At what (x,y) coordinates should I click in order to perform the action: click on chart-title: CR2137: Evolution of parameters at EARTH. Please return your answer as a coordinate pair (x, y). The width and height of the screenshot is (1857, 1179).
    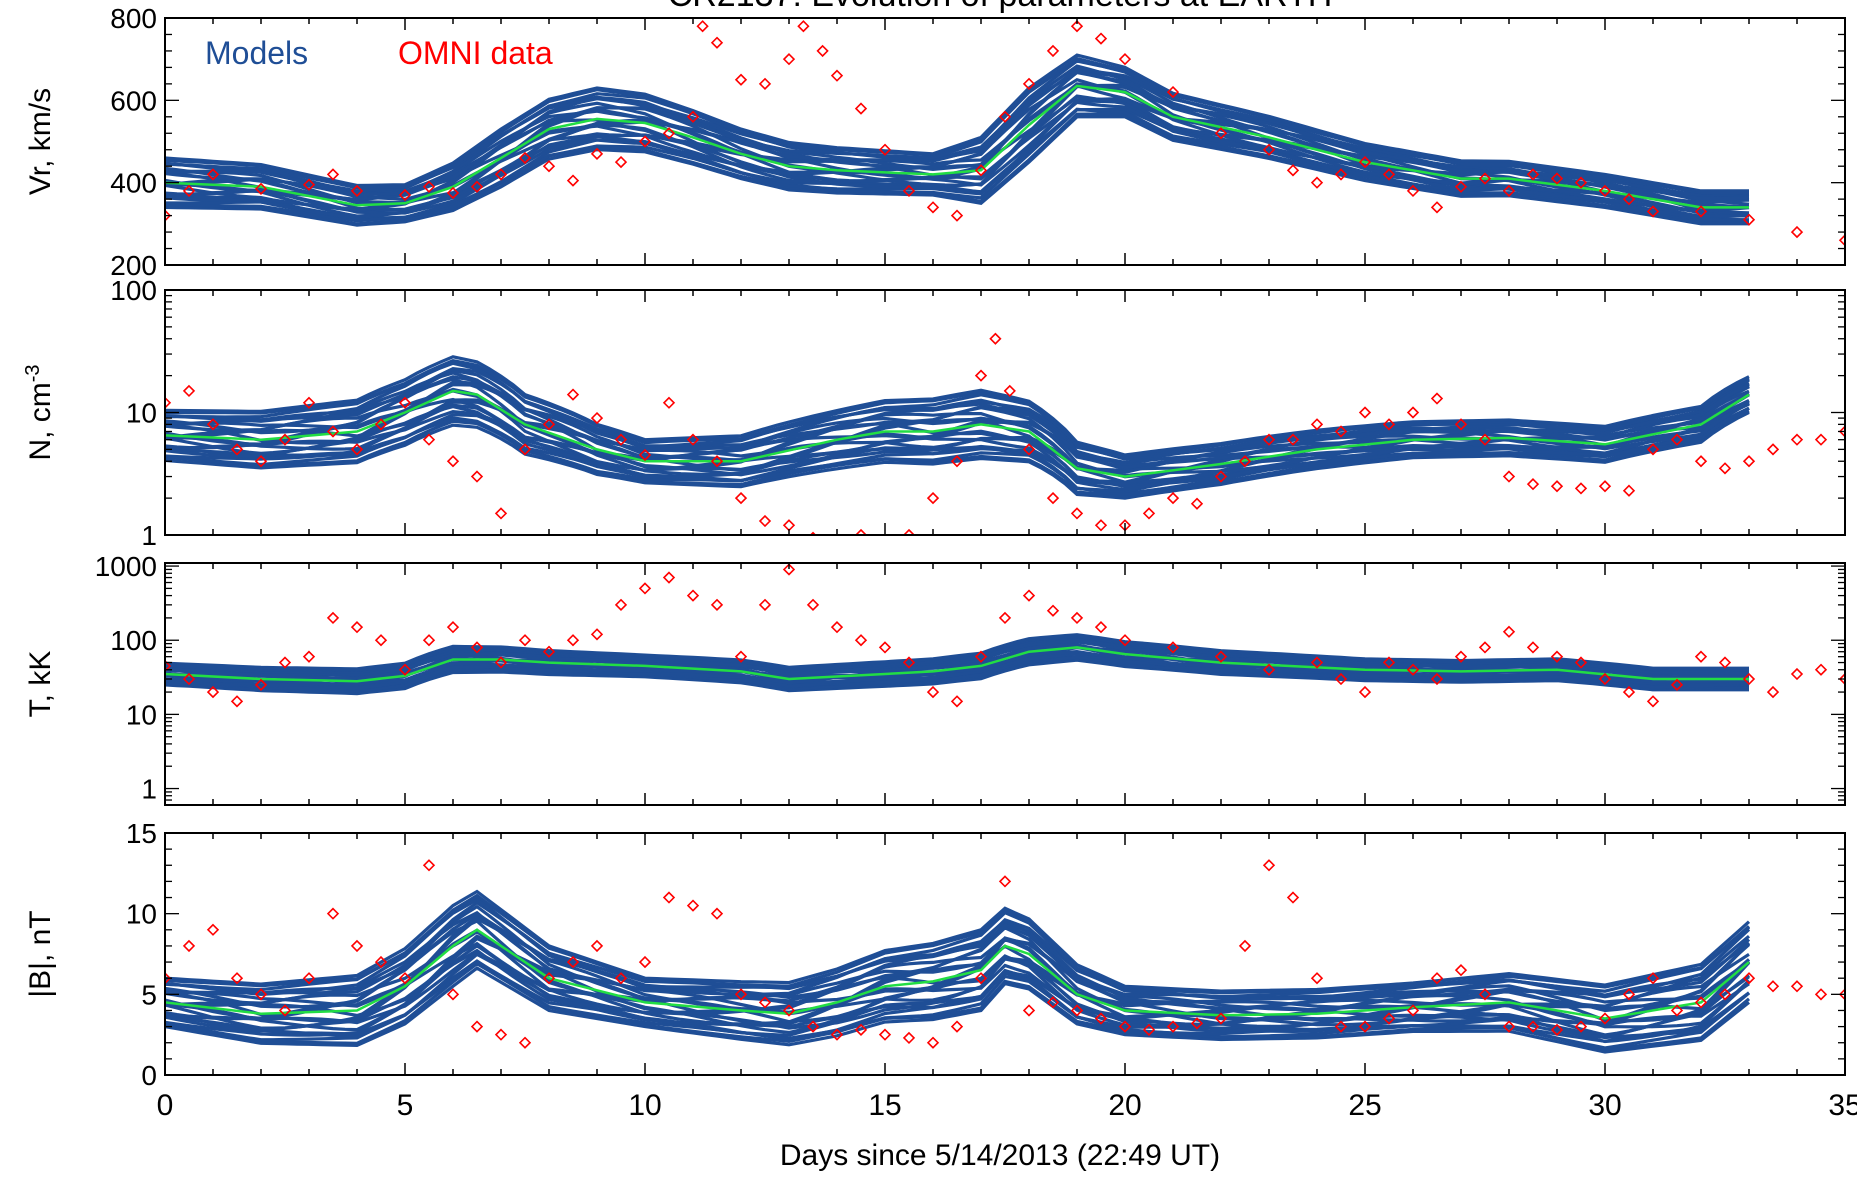
    Looking at the image, I should click on (1000, 7).